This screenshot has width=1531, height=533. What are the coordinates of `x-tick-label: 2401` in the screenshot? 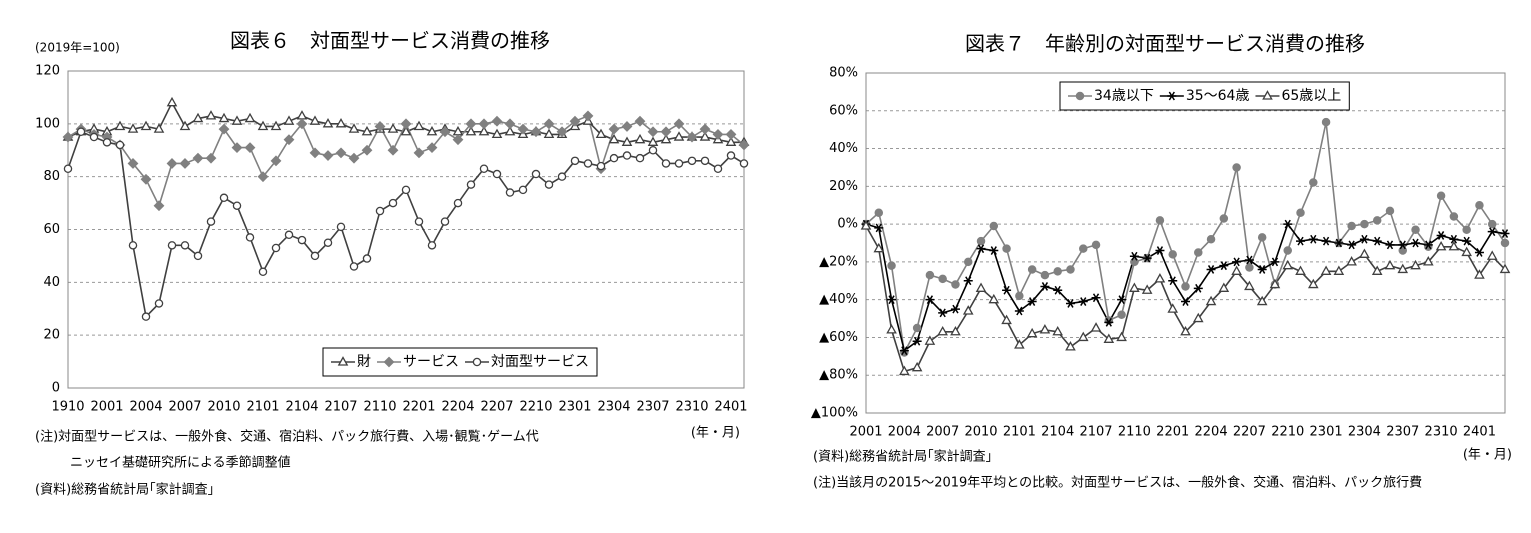 It's located at (730, 407).